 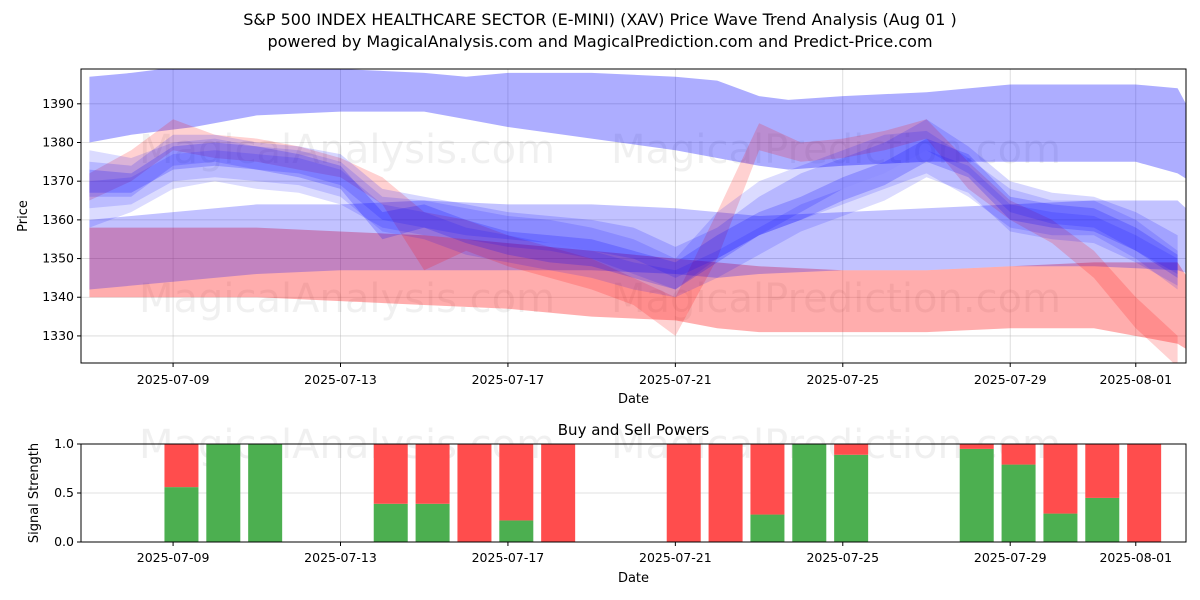 What do you see at coordinates (663, 493) in the screenshot?
I see `bottom-bars` at bounding box center [663, 493].